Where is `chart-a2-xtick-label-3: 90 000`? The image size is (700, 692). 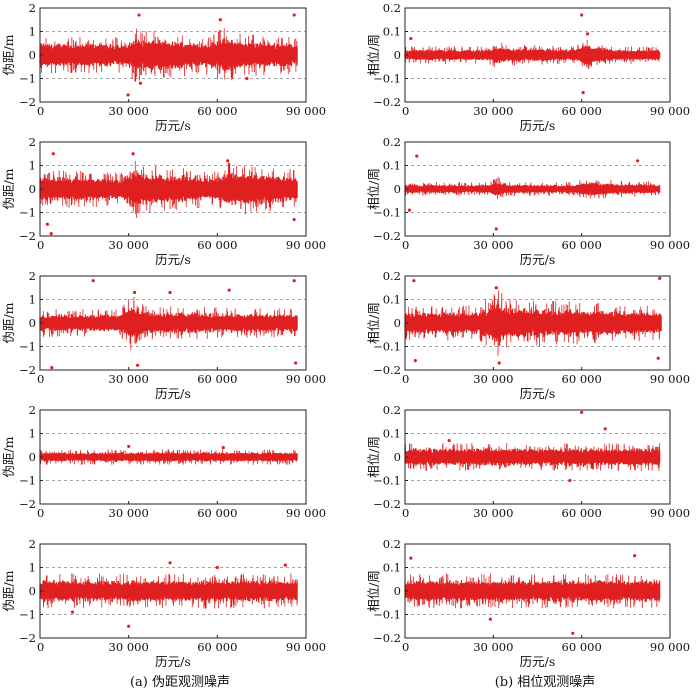 chart-a2-xtick-label-3: 90 000 is located at coordinates (306, 245).